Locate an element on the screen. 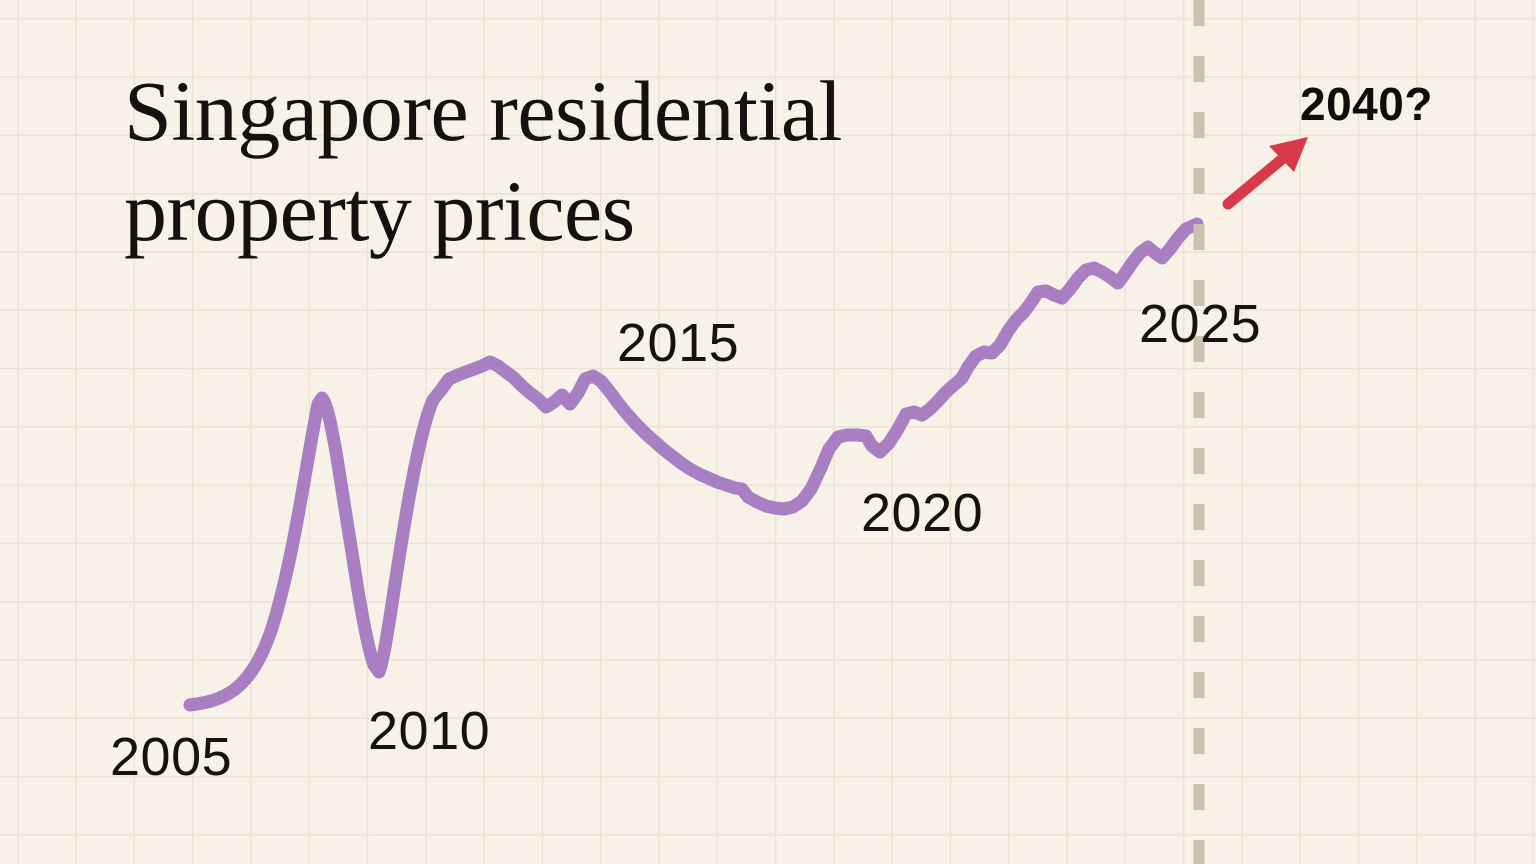 The image size is (1536, 864). x-axis-label-2005: 2005 is located at coordinates (171, 757).